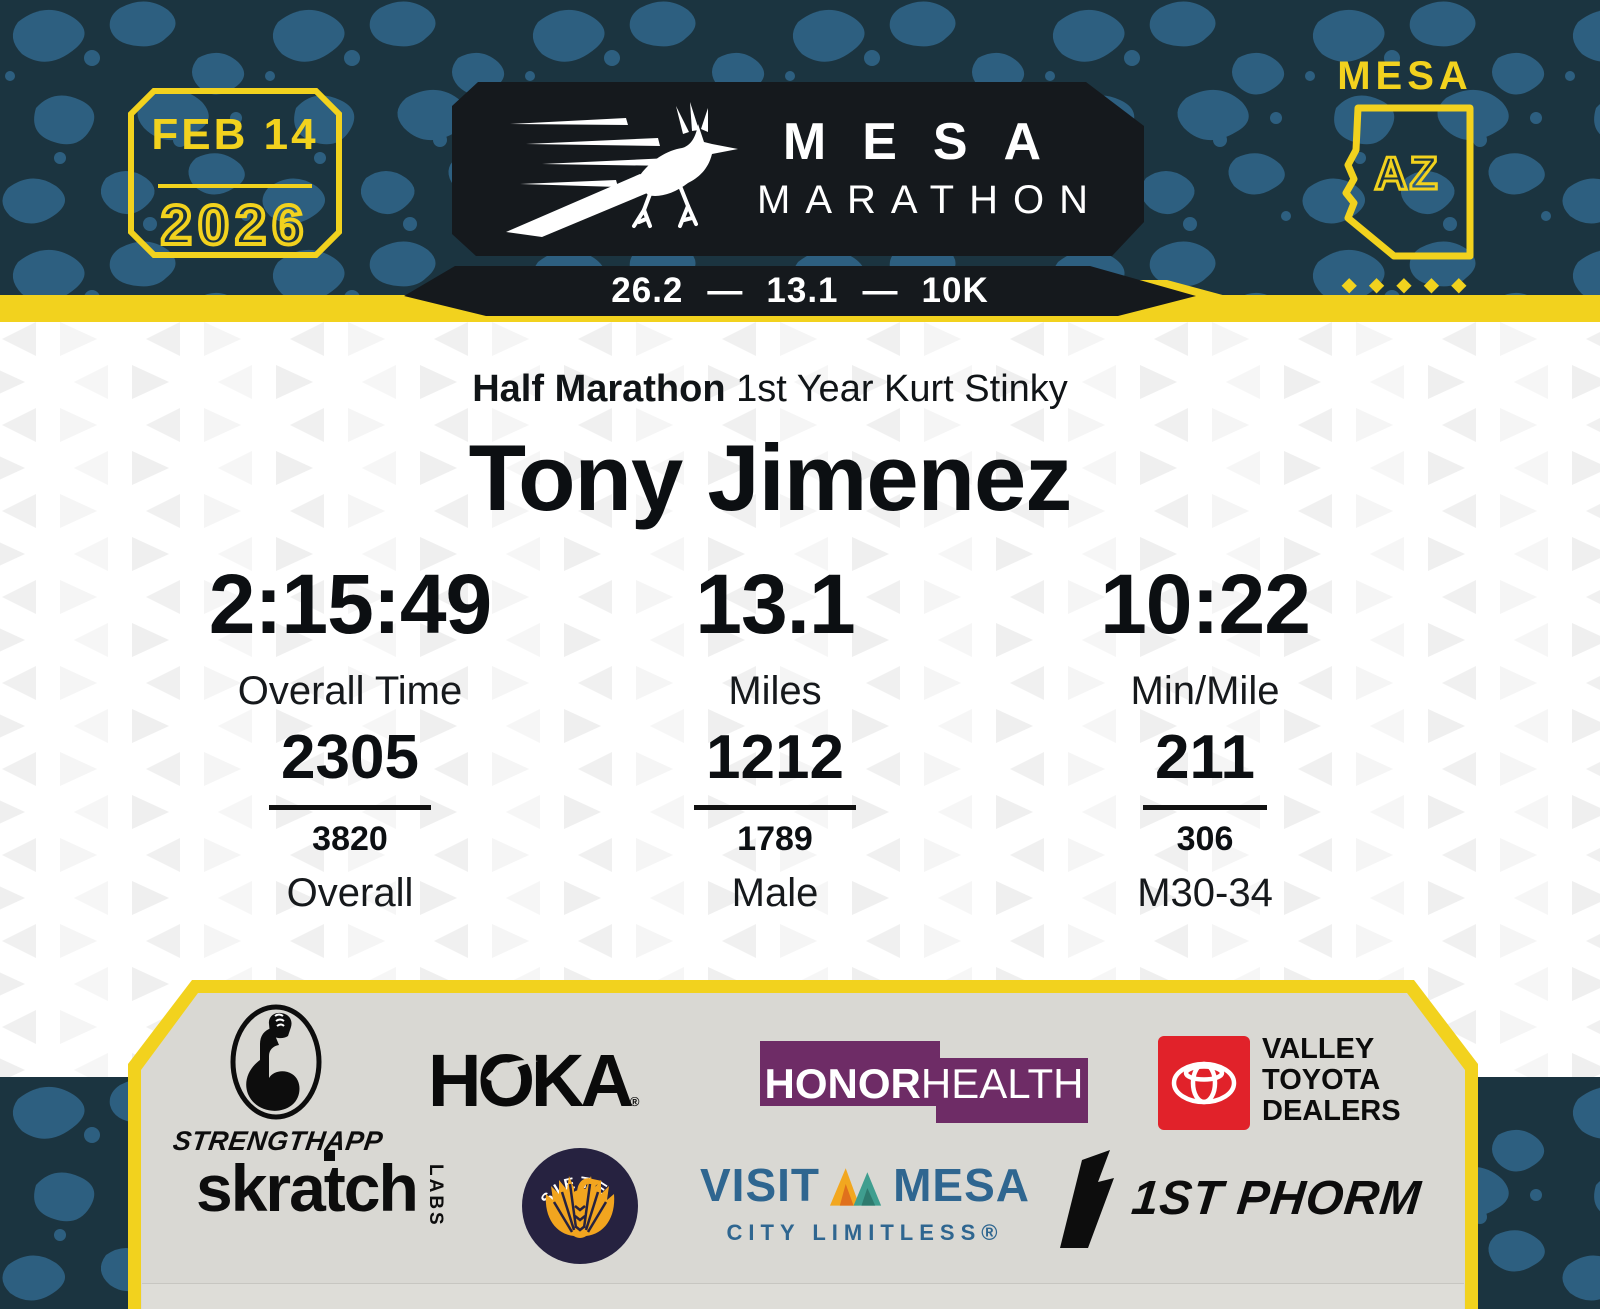  Describe the element at coordinates (350, 604) in the screenshot. I see `stat-value: 2:15:49` at that location.